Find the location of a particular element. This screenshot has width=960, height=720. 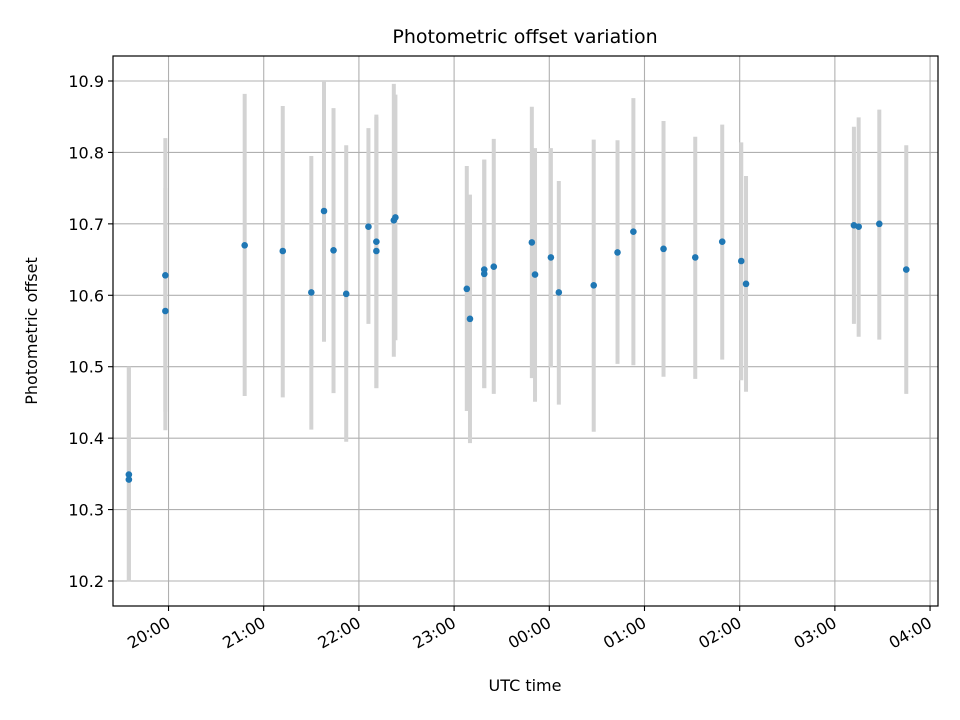

y-tick-label: 10.2 is located at coordinates (86, 581).